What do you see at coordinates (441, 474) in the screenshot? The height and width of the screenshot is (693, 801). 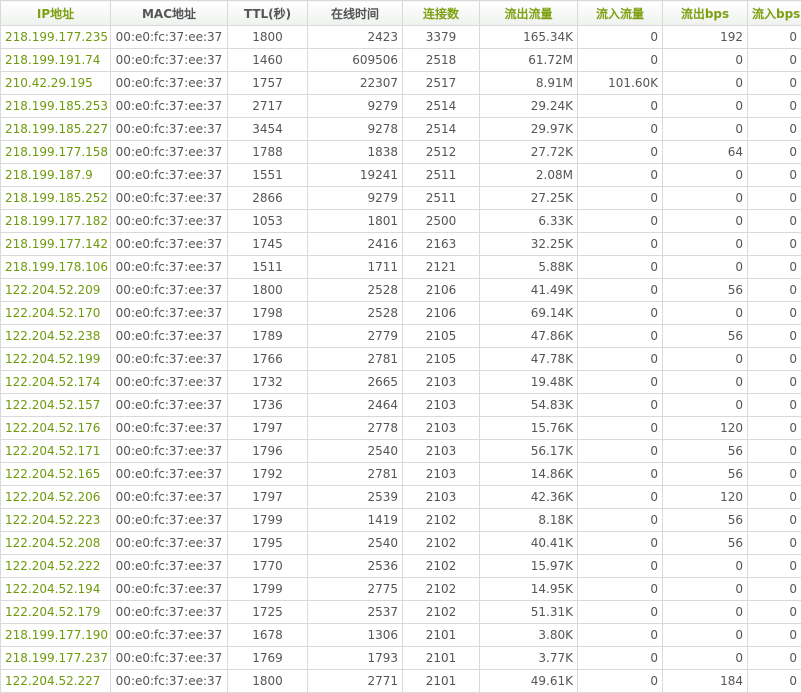 I see `cell-conns: 2103` at bounding box center [441, 474].